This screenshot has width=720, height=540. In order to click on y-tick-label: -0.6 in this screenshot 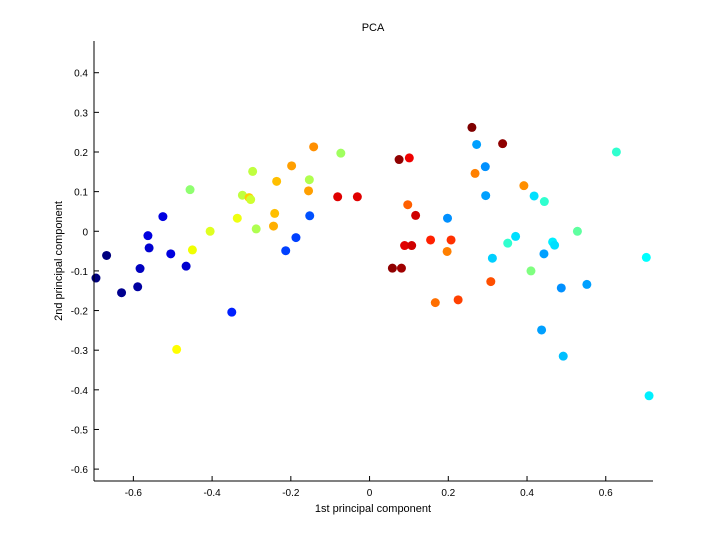, I will do `click(80, 470)`.